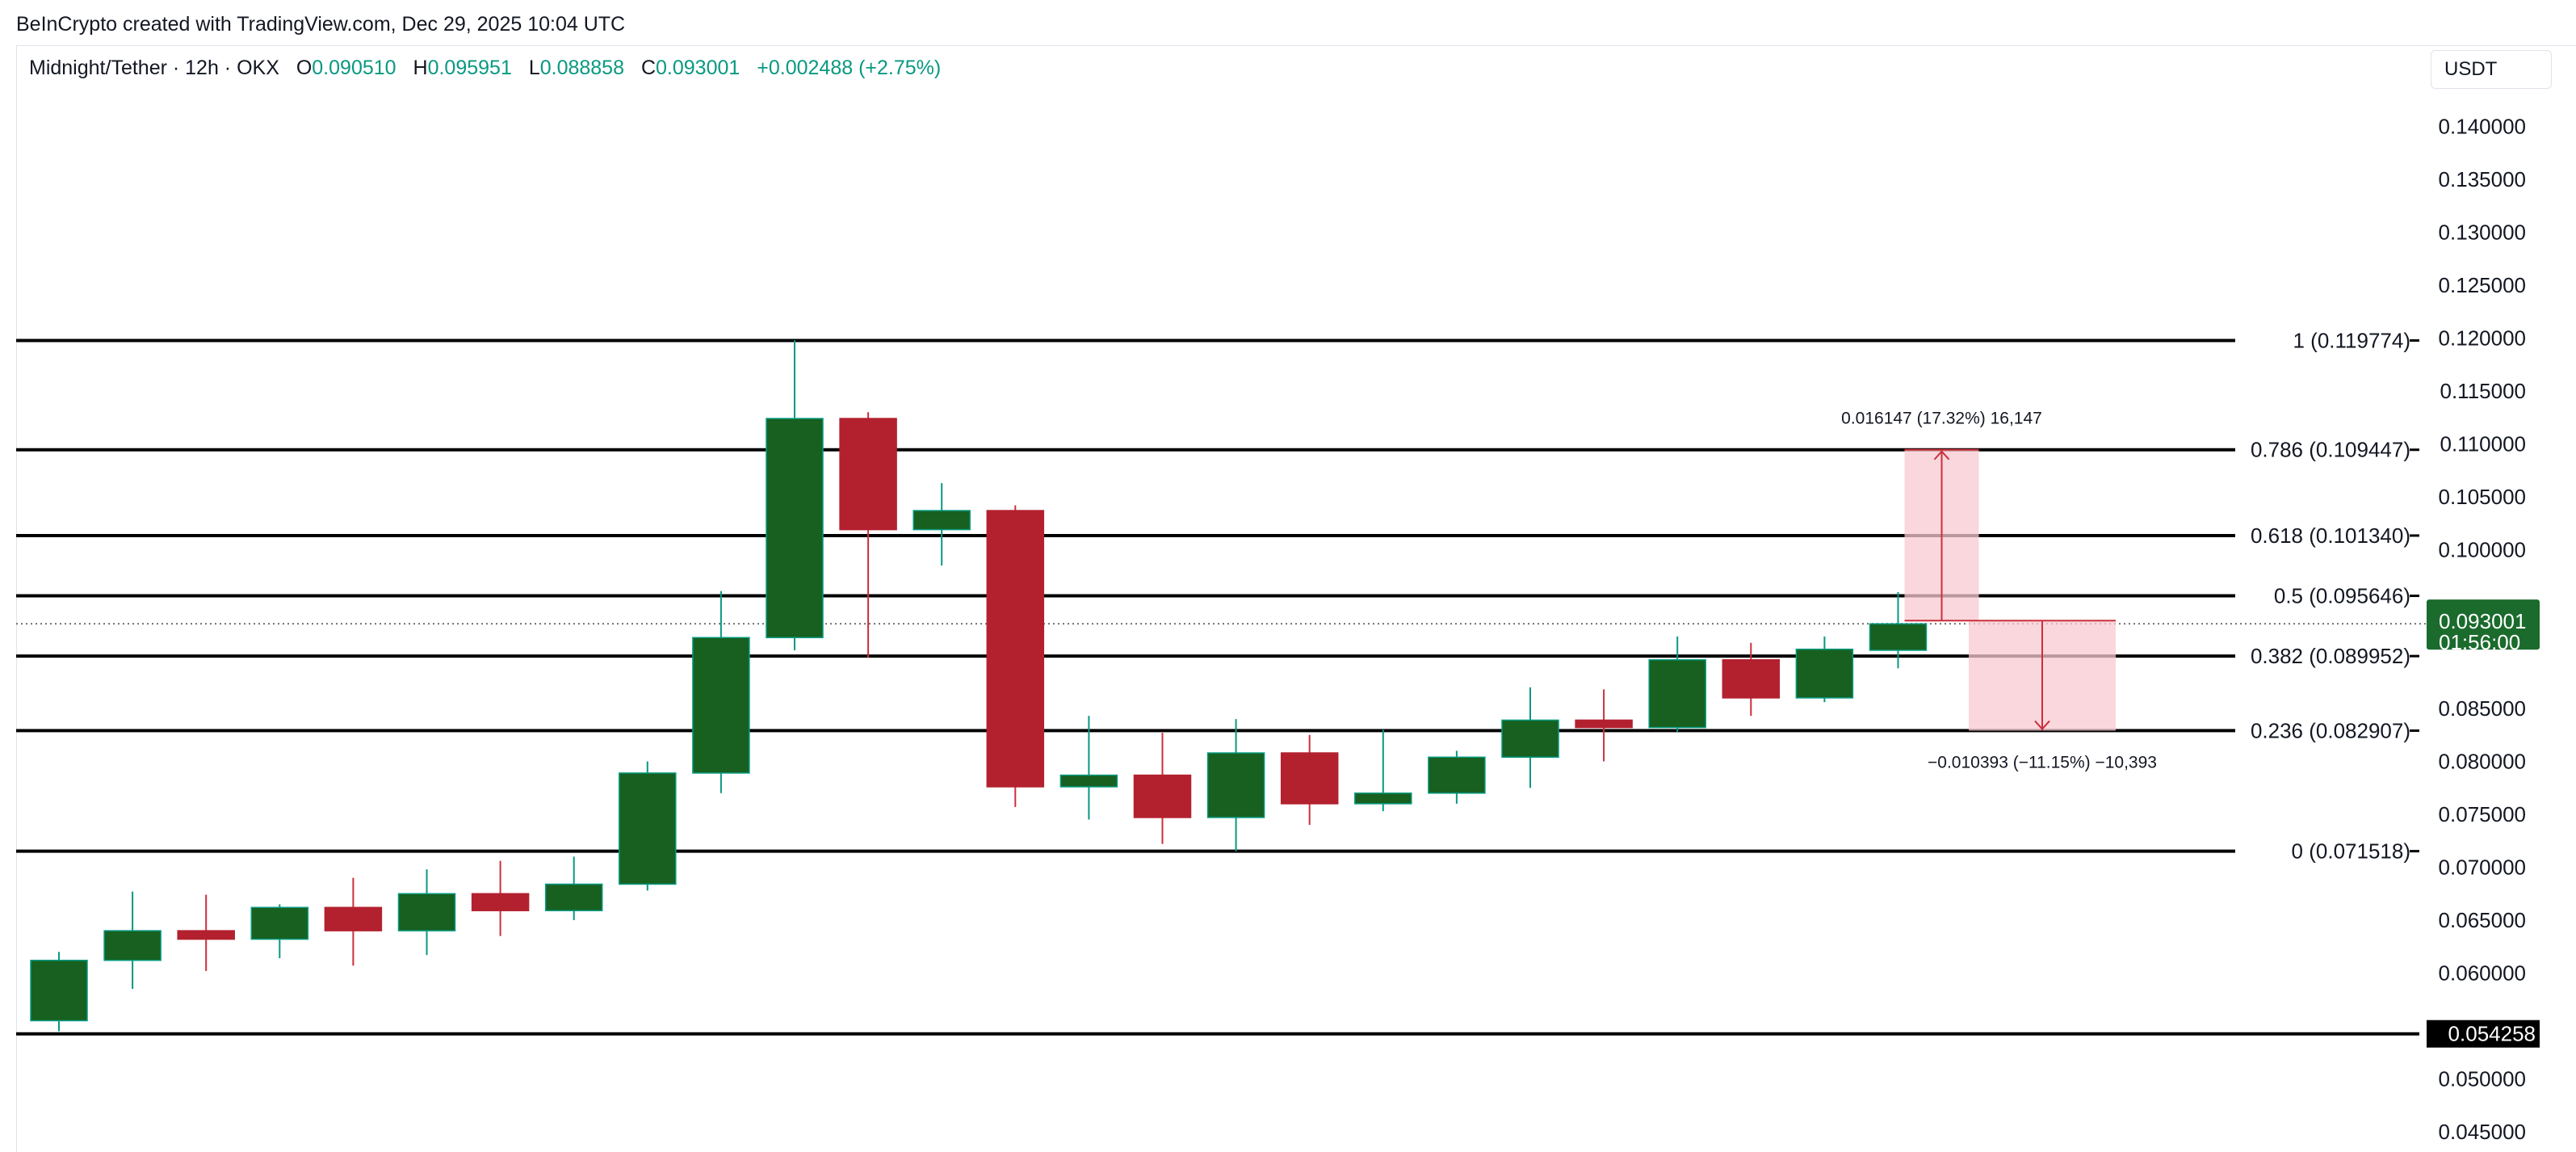  I want to click on candle-countdown: 01:56:00, so click(2480, 642).